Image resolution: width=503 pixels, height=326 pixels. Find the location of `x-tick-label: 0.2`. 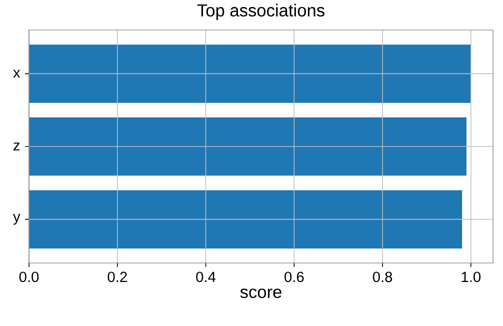

x-tick-label: 0.2 is located at coordinates (117, 277).